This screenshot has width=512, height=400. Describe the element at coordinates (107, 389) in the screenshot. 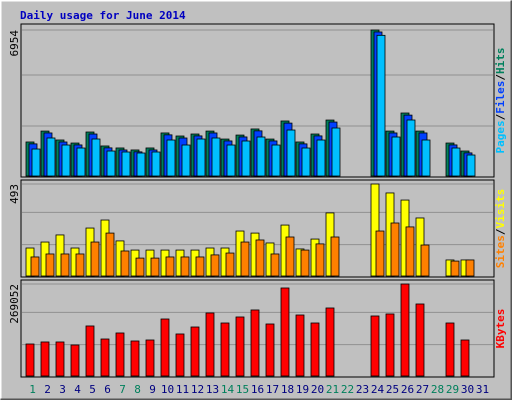

I see `x-tick-label: 6` at that location.